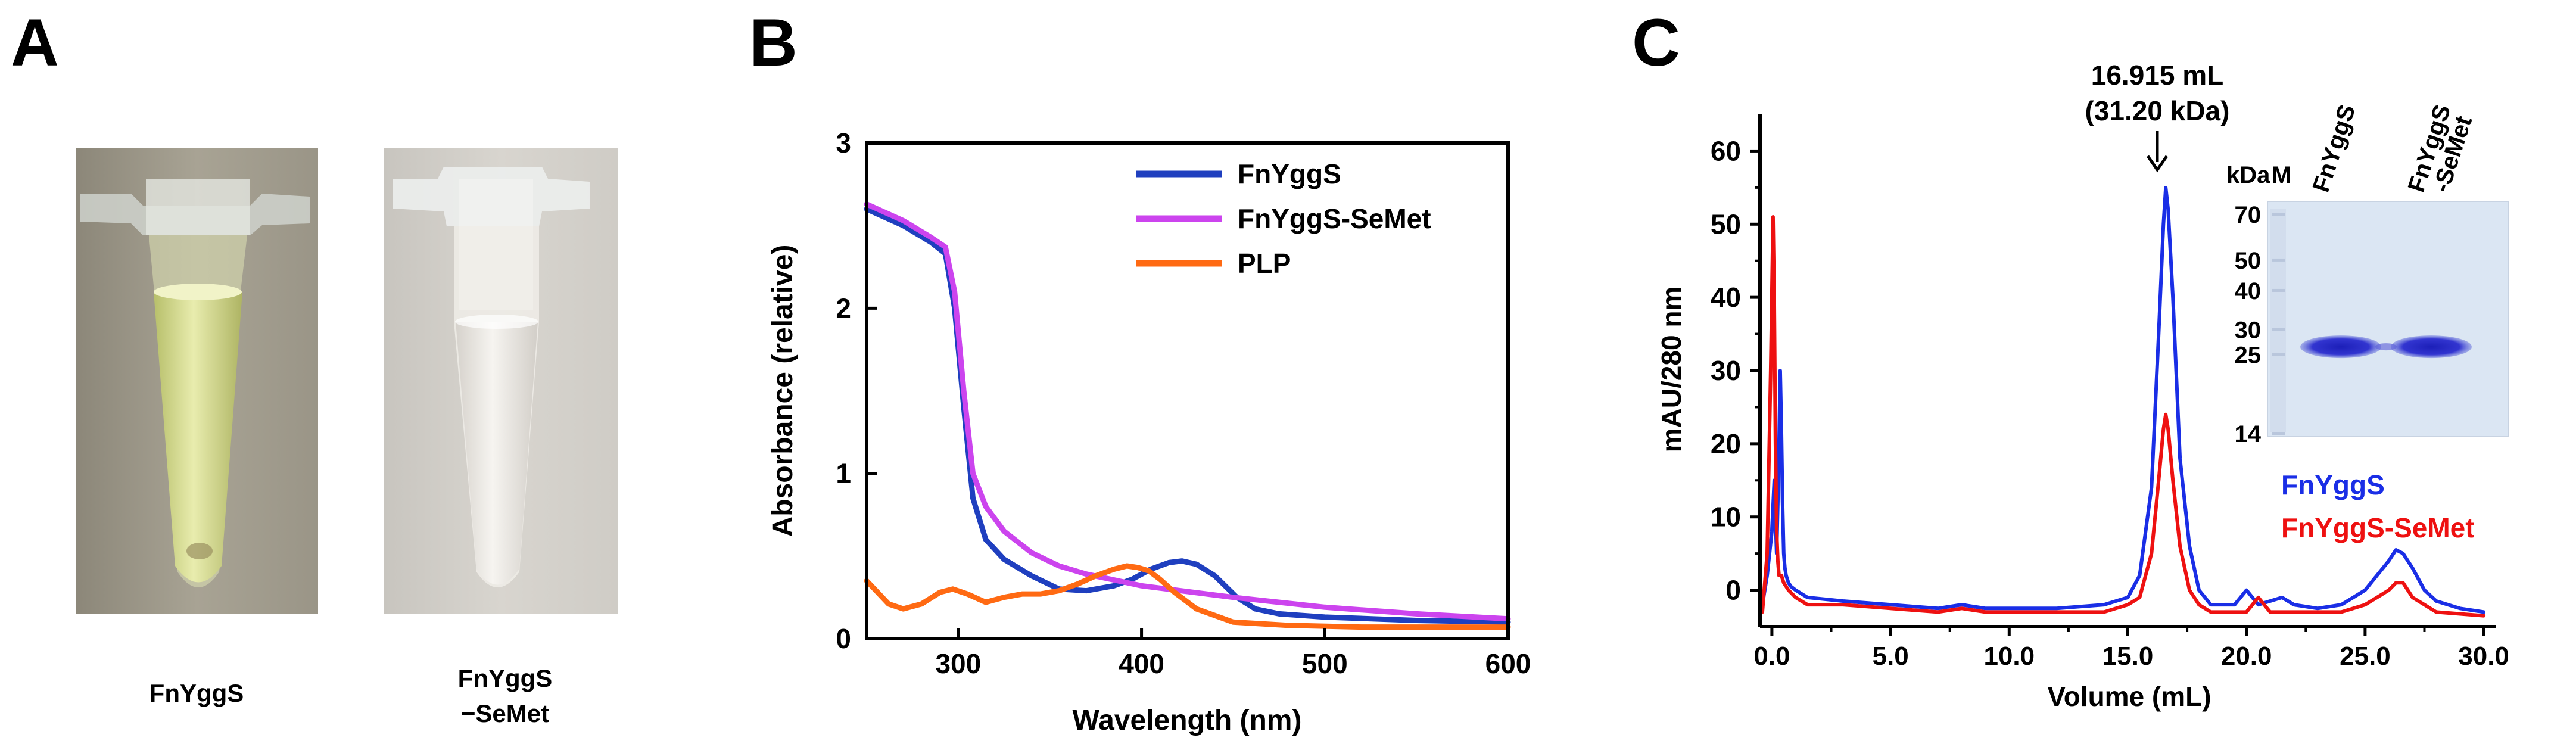 The image size is (2576, 753). What do you see at coordinates (843, 142) in the screenshot?
I see `absorbance-y-tick-label: 3` at bounding box center [843, 142].